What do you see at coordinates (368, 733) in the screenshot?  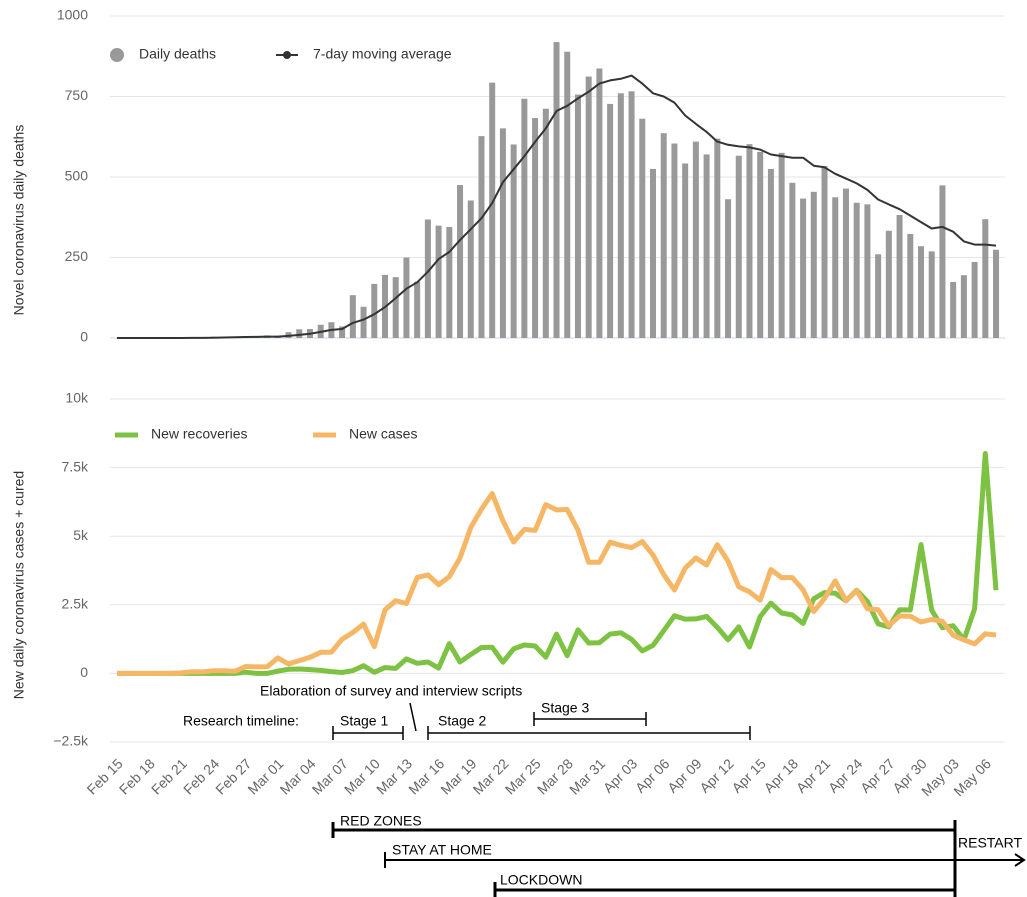 I see `stage-1-bar` at bounding box center [368, 733].